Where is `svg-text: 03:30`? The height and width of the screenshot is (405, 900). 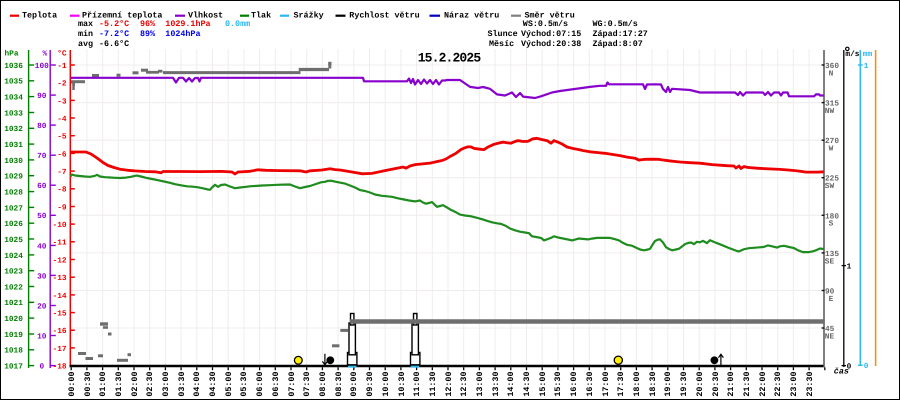
svg-text: 03:30 is located at coordinates (182, 384).